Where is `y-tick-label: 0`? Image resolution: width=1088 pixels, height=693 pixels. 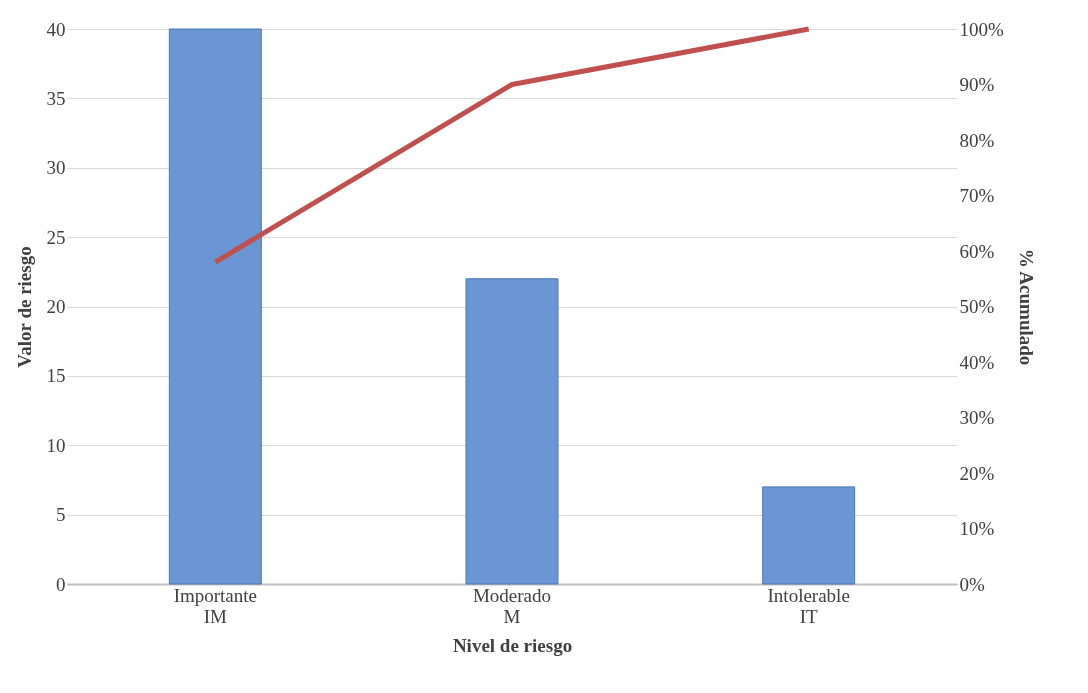
y-tick-label: 0 is located at coordinates (61, 584).